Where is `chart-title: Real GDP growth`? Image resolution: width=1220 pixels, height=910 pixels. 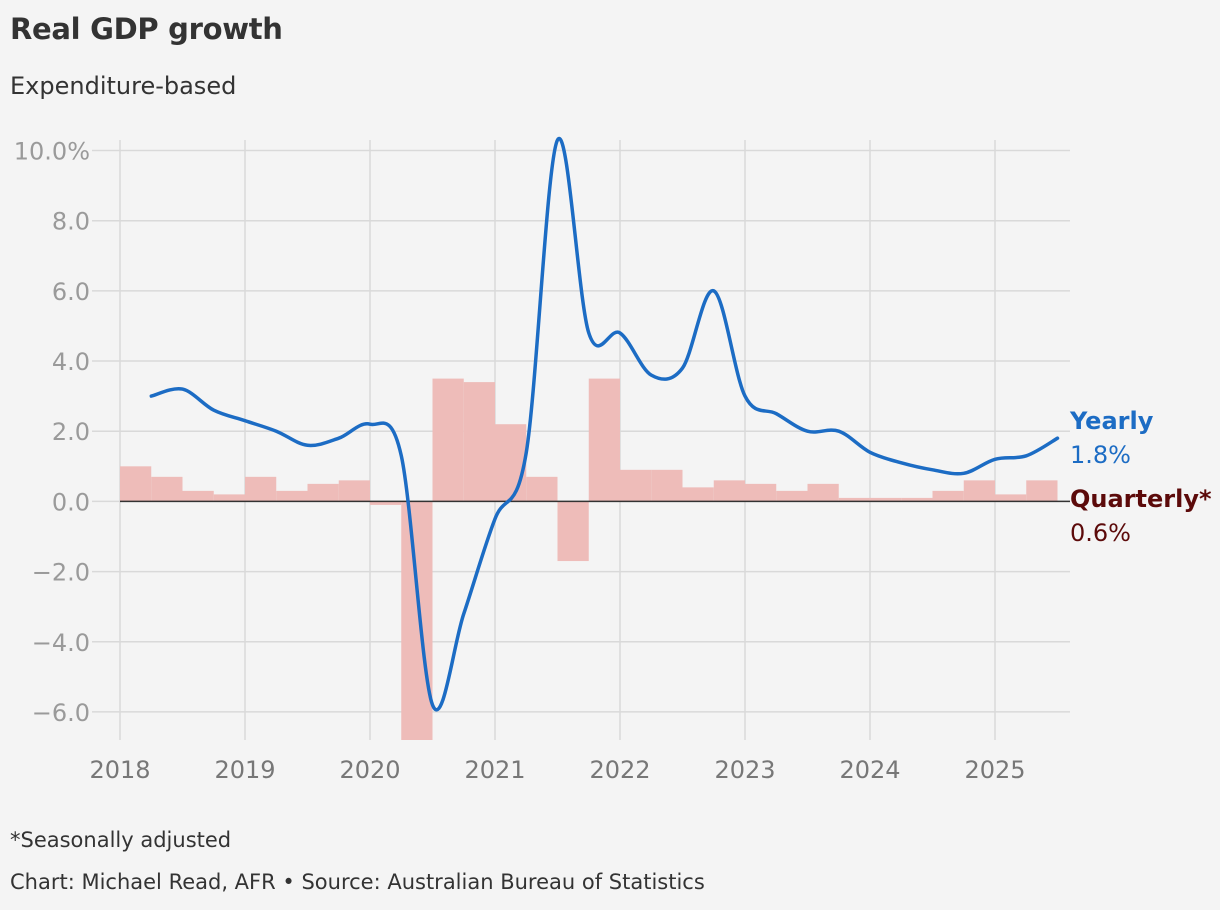
chart-title: Real GDP growth is located at coordinates (146, 29).